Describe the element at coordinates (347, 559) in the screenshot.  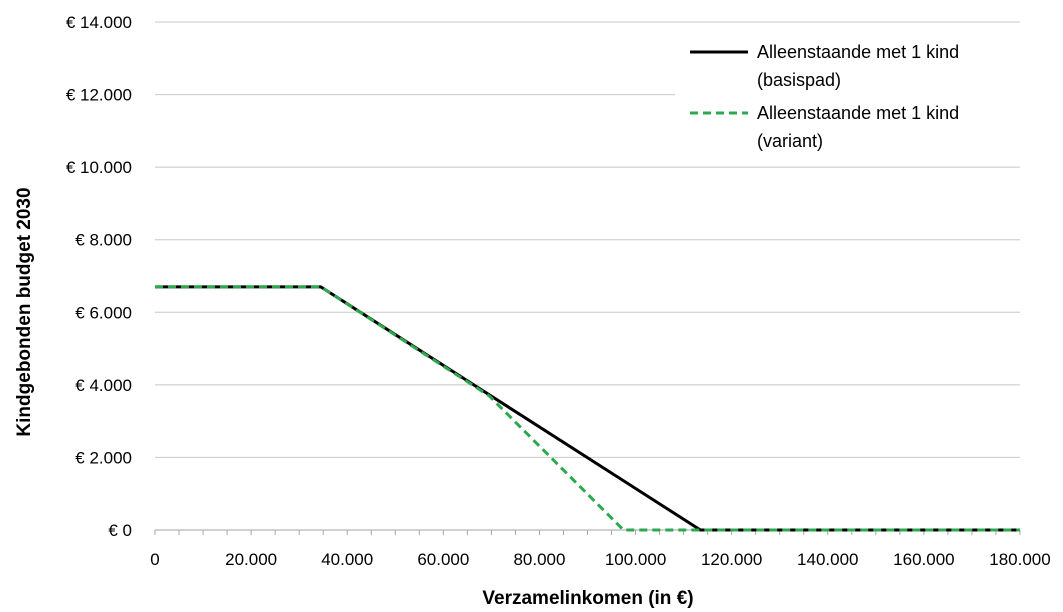
I see `x-tick-label: 40.000` at that location.